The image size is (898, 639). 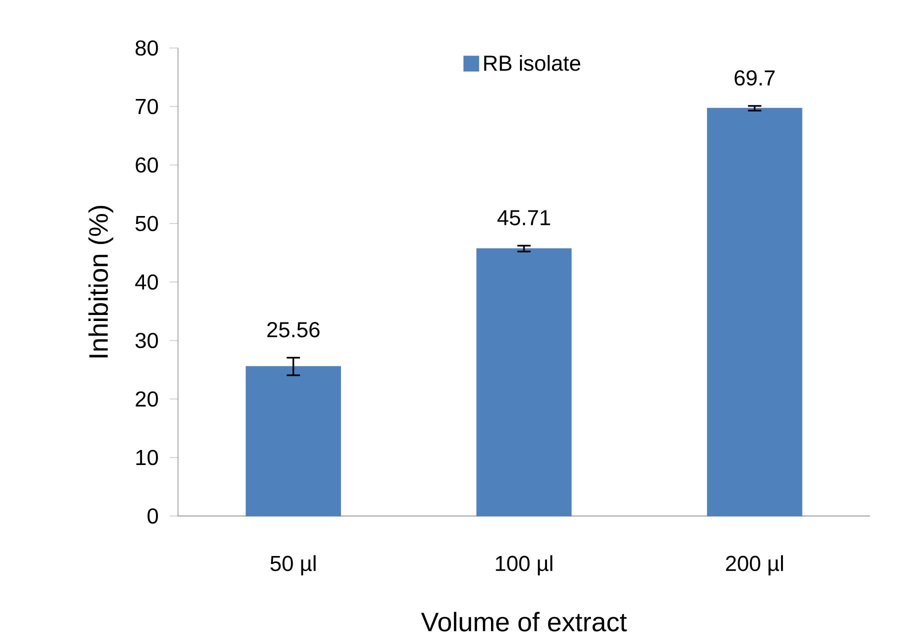 What do you see at coordinates (524, 565) in the screenshot?
I see `x-tick-label: 100 µl` at bounding box center [524, 565].